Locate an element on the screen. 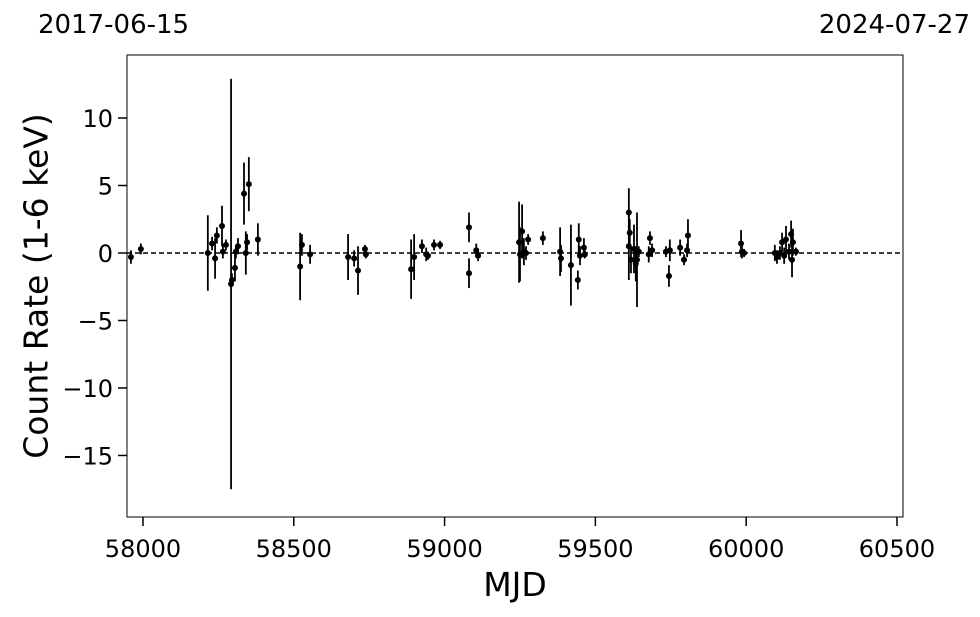 The image size is (980, 617). start-date: 2017-06-15 is located at coordinates (113, 25).